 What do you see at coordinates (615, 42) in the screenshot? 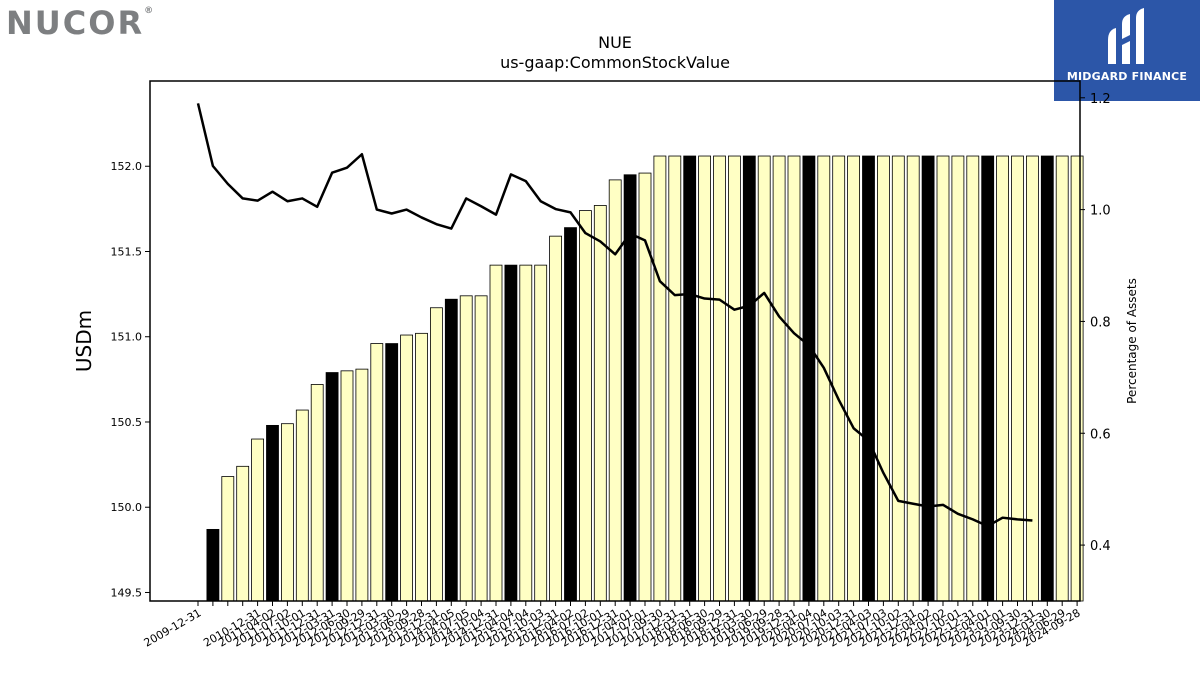
I see `chart-title: NUE` at bounding box center [615, 42].